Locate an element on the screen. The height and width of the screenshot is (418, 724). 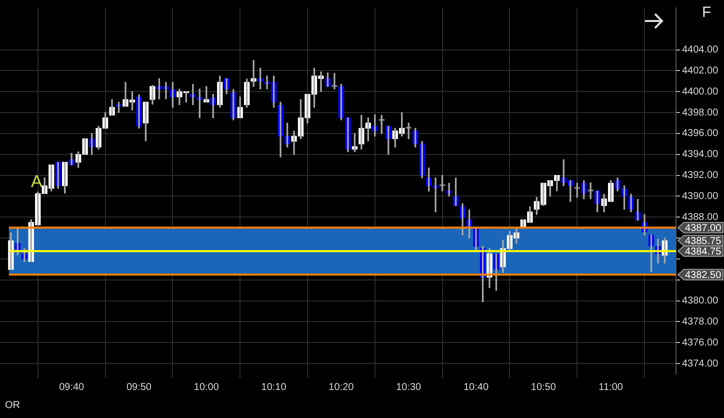
annotation: A is located at coordinates (36, 182).